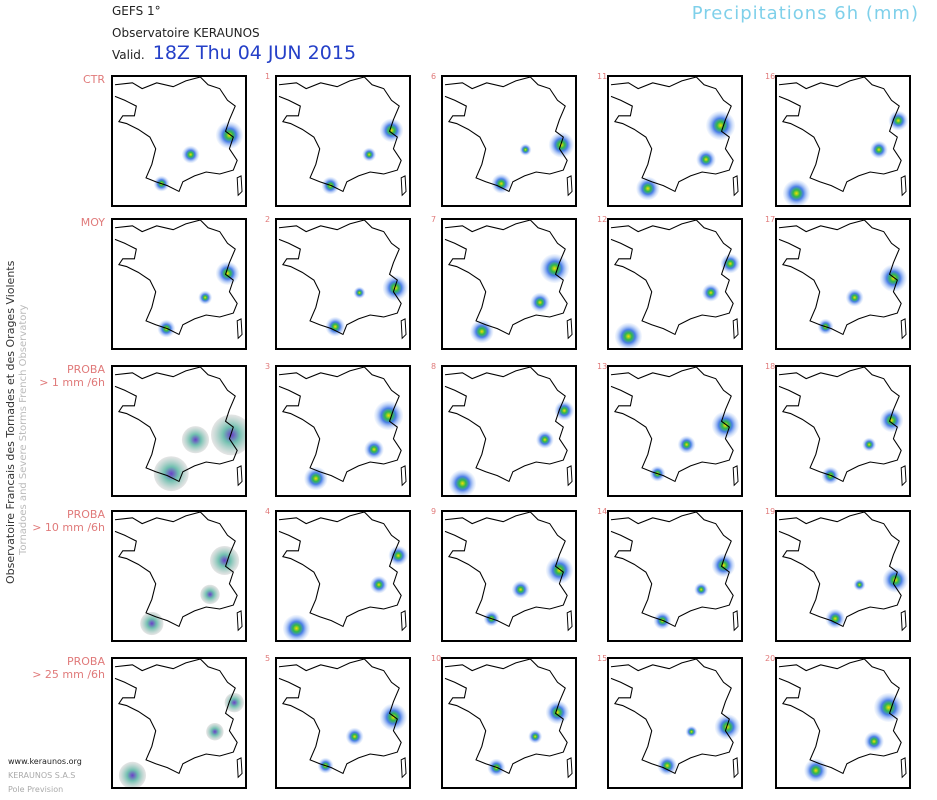 Image resolution: width=937 pixels, height=800 pixels. What do you see at coordinates (770, 366) in the screenshot?
I see `member-number: 18` at bounding box center [770, 366].